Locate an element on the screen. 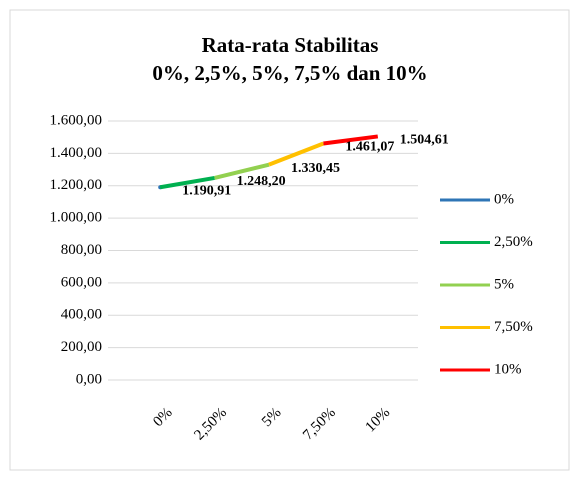 The image size is (579, 480). data-label: 1.330,45 is located at coordinates (315, 168).